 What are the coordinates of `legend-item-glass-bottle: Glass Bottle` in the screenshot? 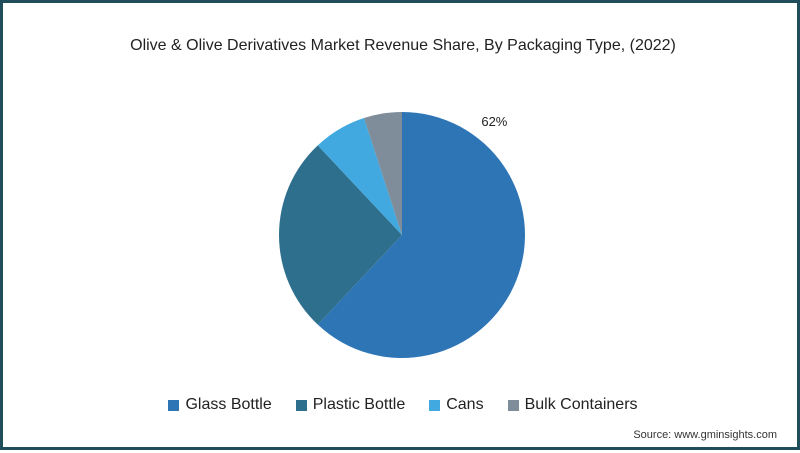 It's located at (220, 405).